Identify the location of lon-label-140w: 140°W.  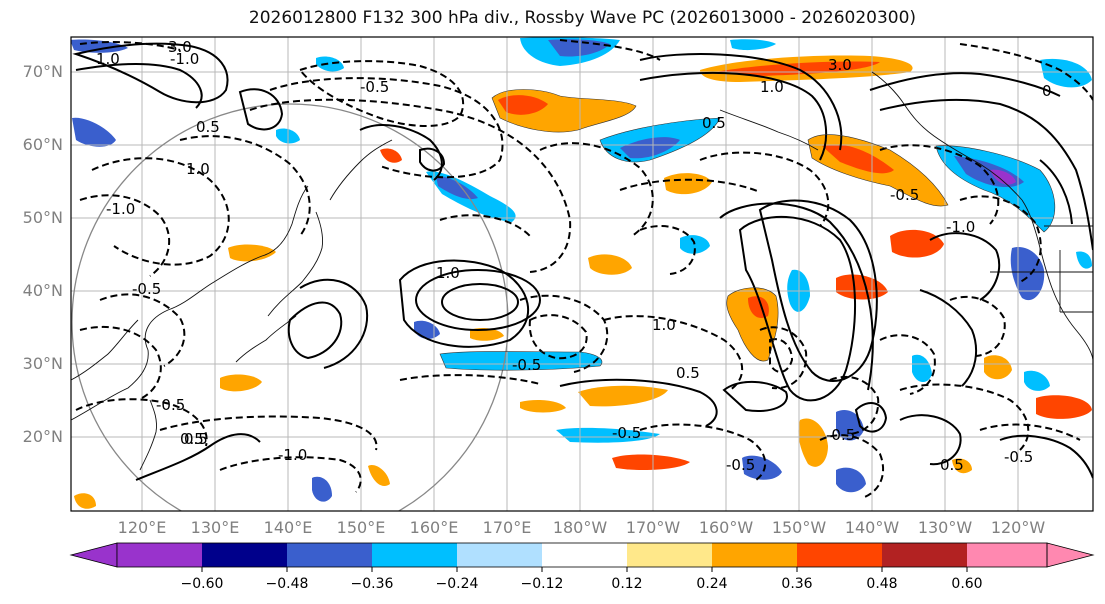
(872, 527).